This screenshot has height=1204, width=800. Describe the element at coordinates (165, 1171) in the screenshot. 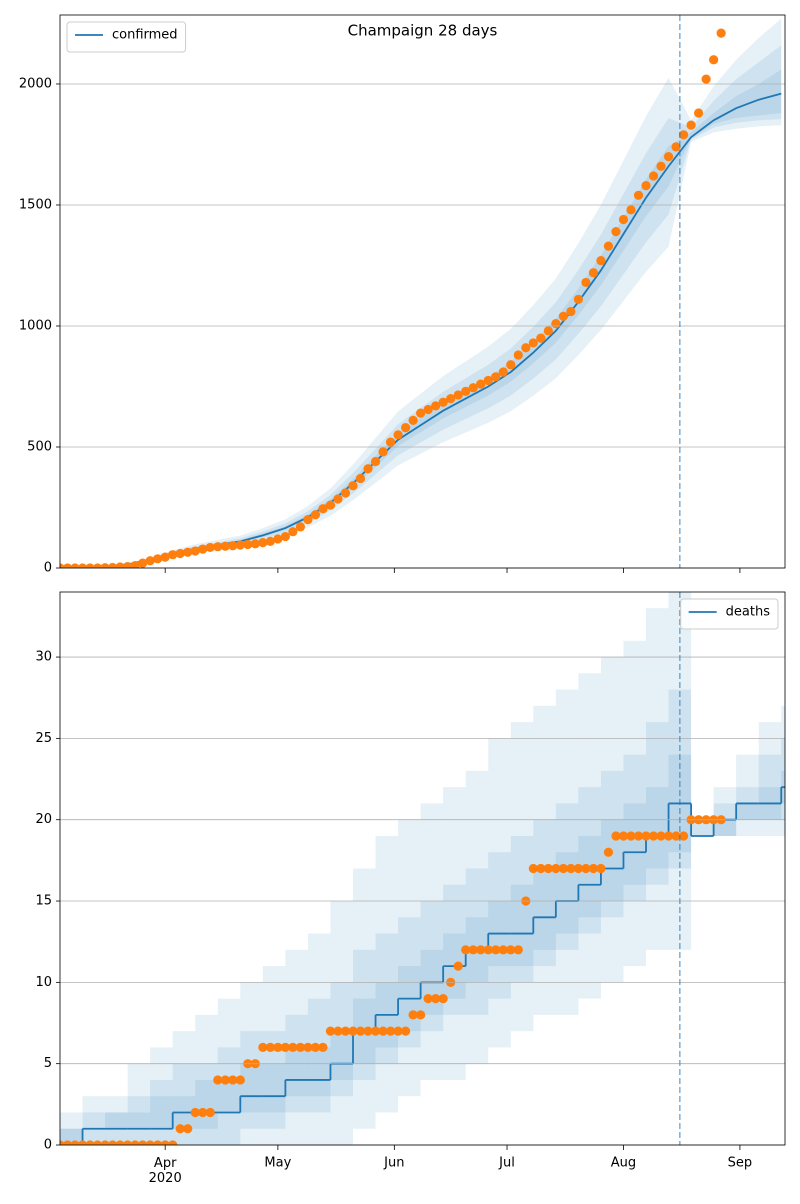

I see `x-tick-label: Apr 2020` at that location.